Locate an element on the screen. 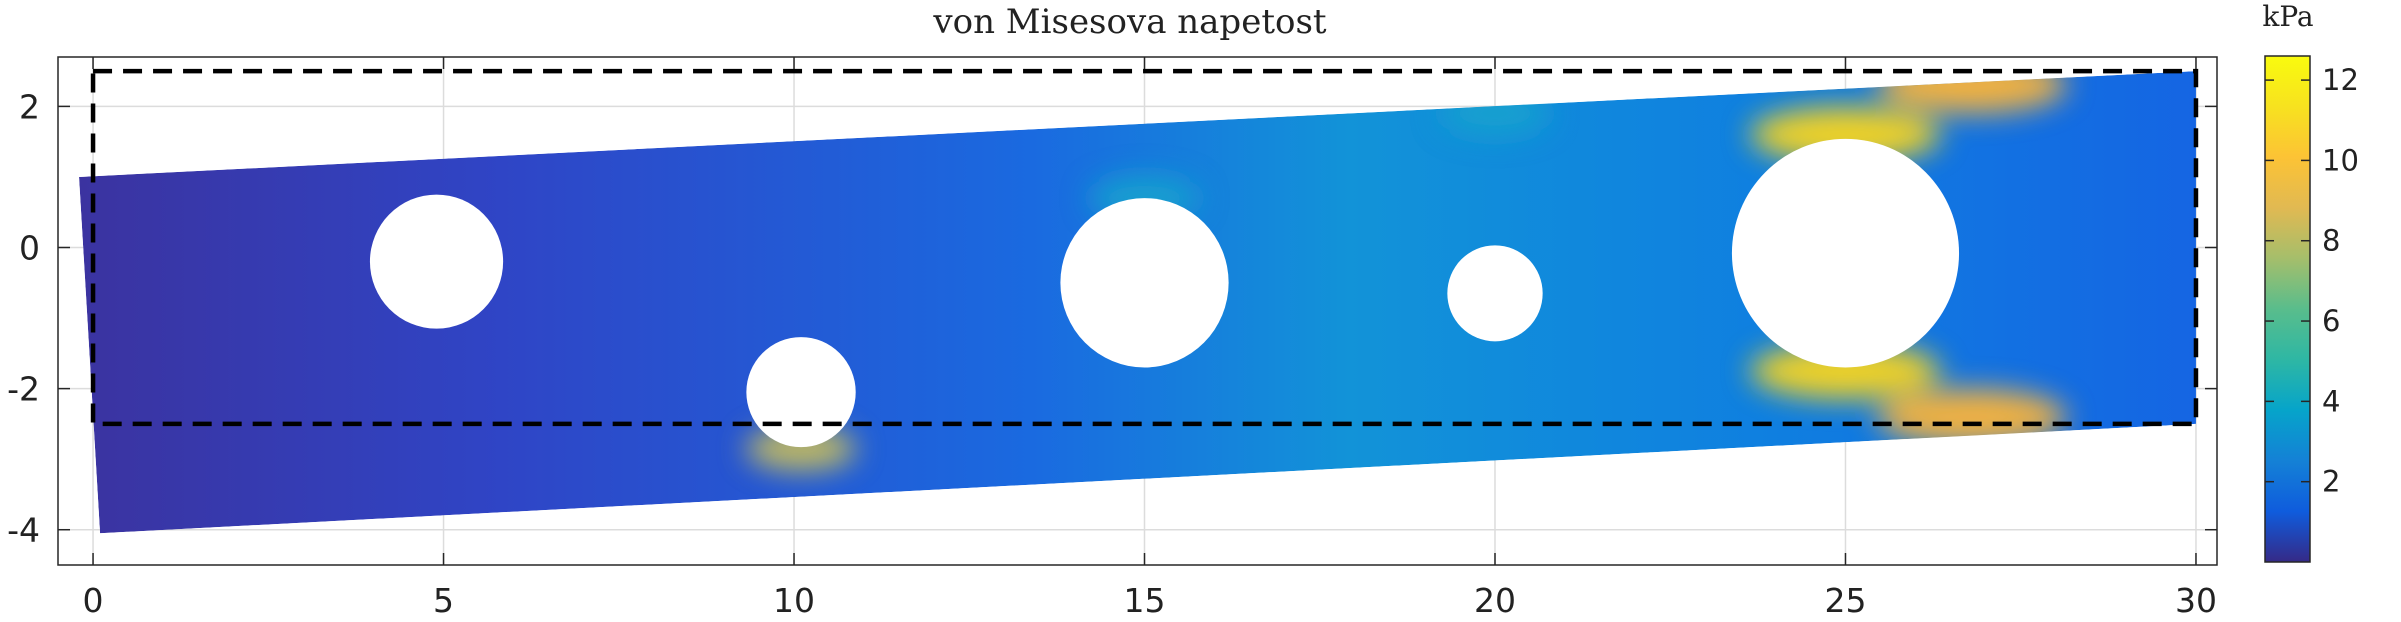 Image resolution: width=2401 pixels, height=622 pixels. y-tick-label: -2 is located at coordinates (23, 389).